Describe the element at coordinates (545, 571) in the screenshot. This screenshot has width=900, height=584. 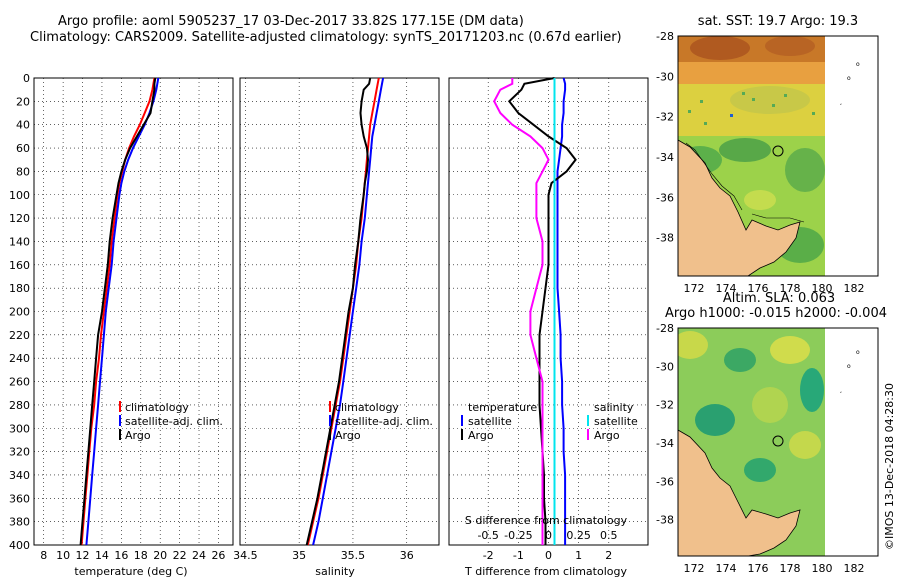
I see `difference-x-label: T difference from climatology` at that location.